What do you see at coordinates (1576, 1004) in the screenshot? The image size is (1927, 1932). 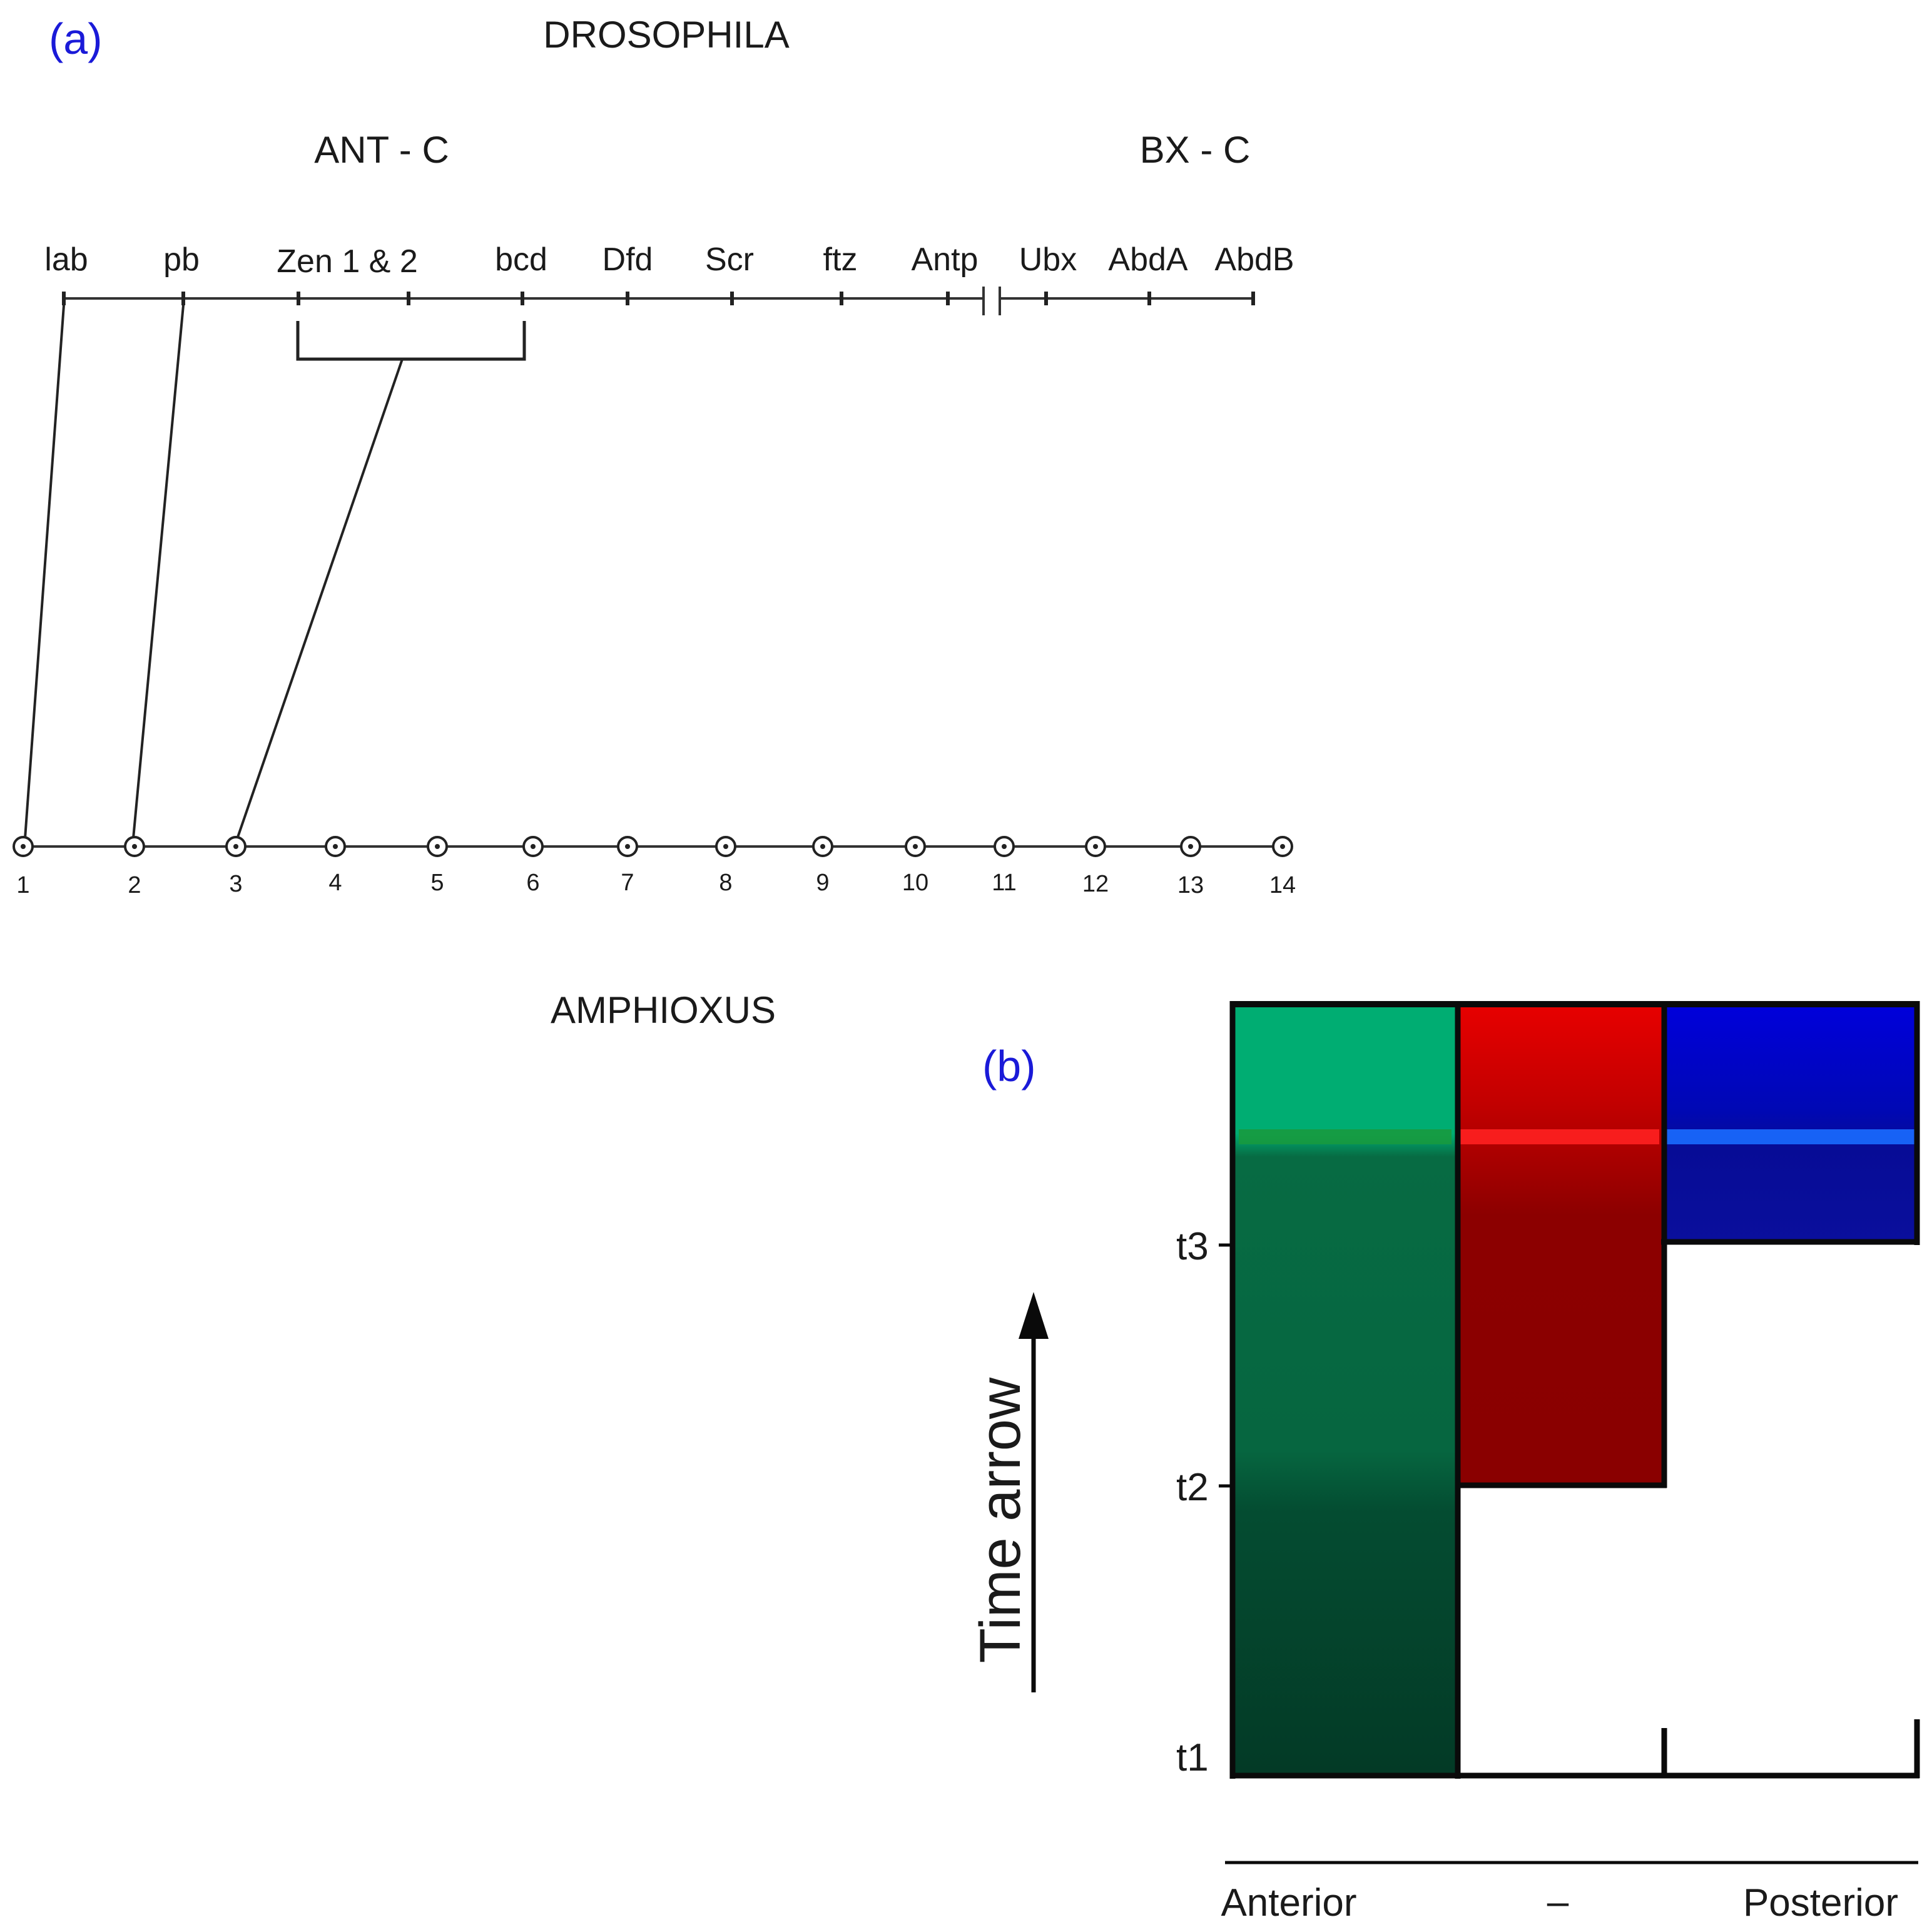 I see `top-border` at bounding box center [1576, 1004].